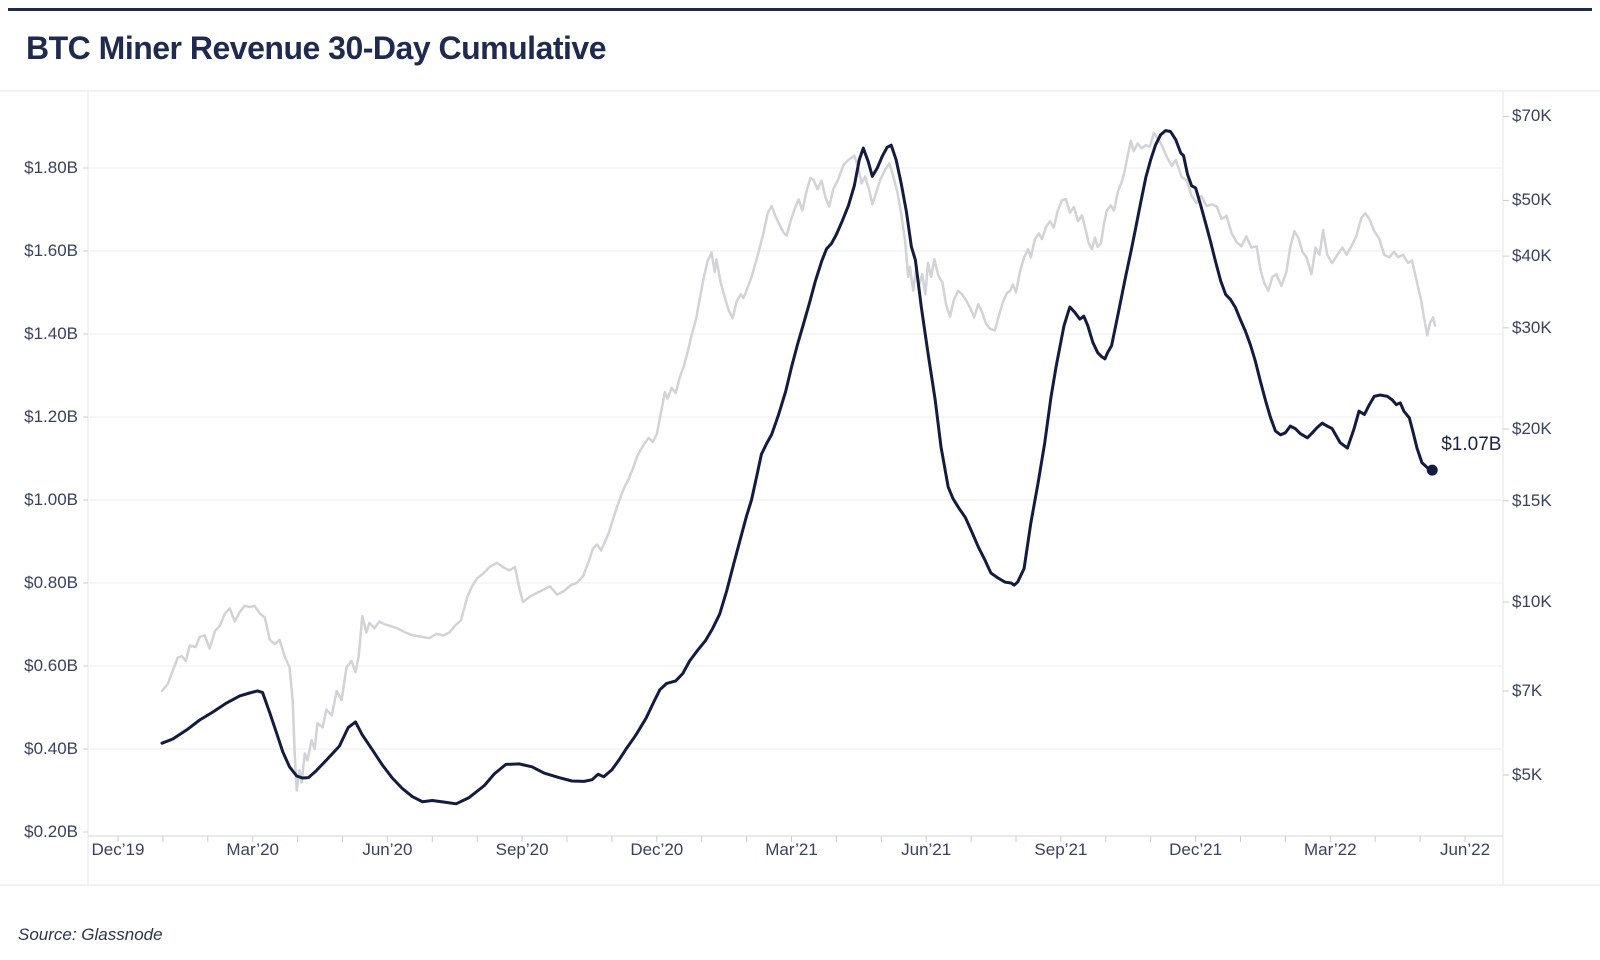 The width and height of the screenshot is (1600, 960). What do you see at coordinates (1532, 200) in the screenshot?
I see `right-axis-tick-label: $50K` at bounding box center [1532, 200].